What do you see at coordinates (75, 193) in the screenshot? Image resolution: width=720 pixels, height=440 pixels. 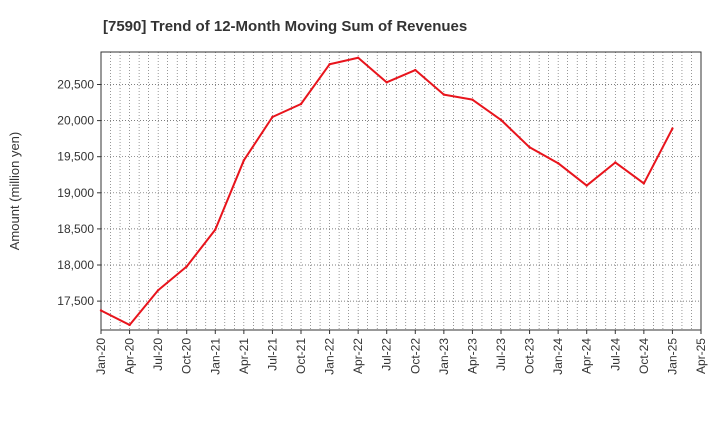 I see `y-tick-label: 19,000` at bounding box center [75, 193].